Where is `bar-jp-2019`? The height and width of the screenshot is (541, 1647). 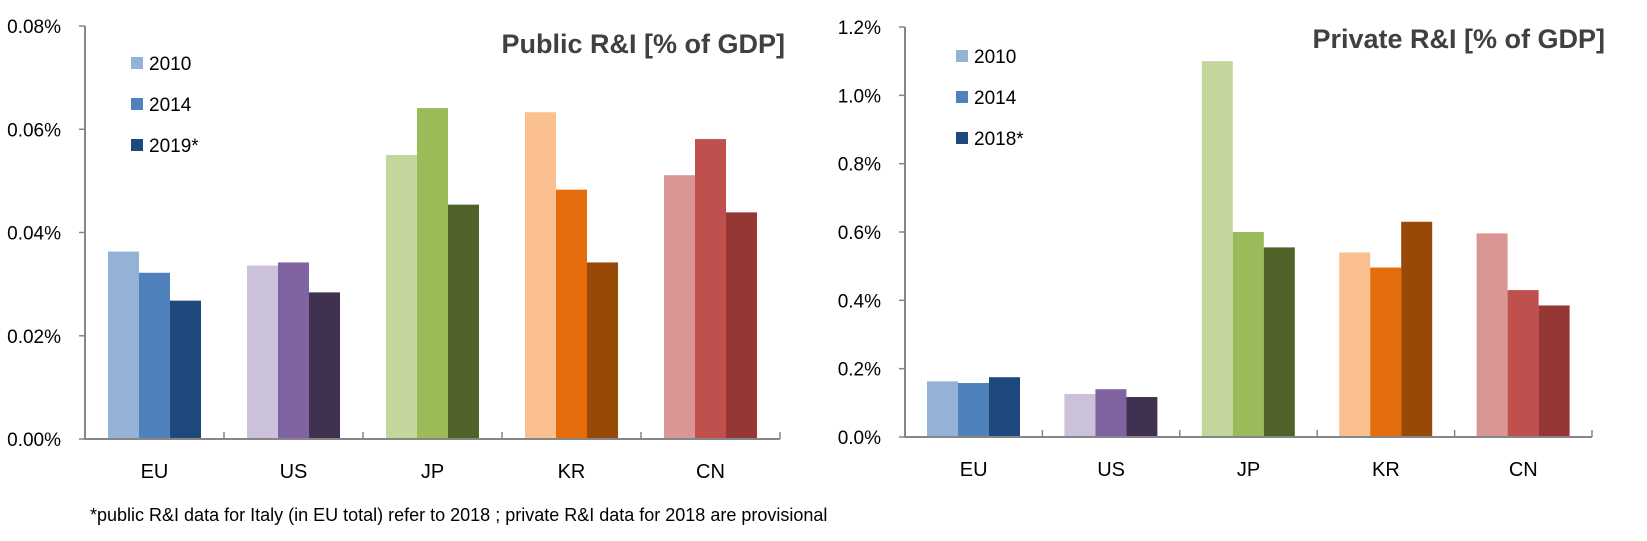
bar-jp-2019 is located at coordinates (463, 321).